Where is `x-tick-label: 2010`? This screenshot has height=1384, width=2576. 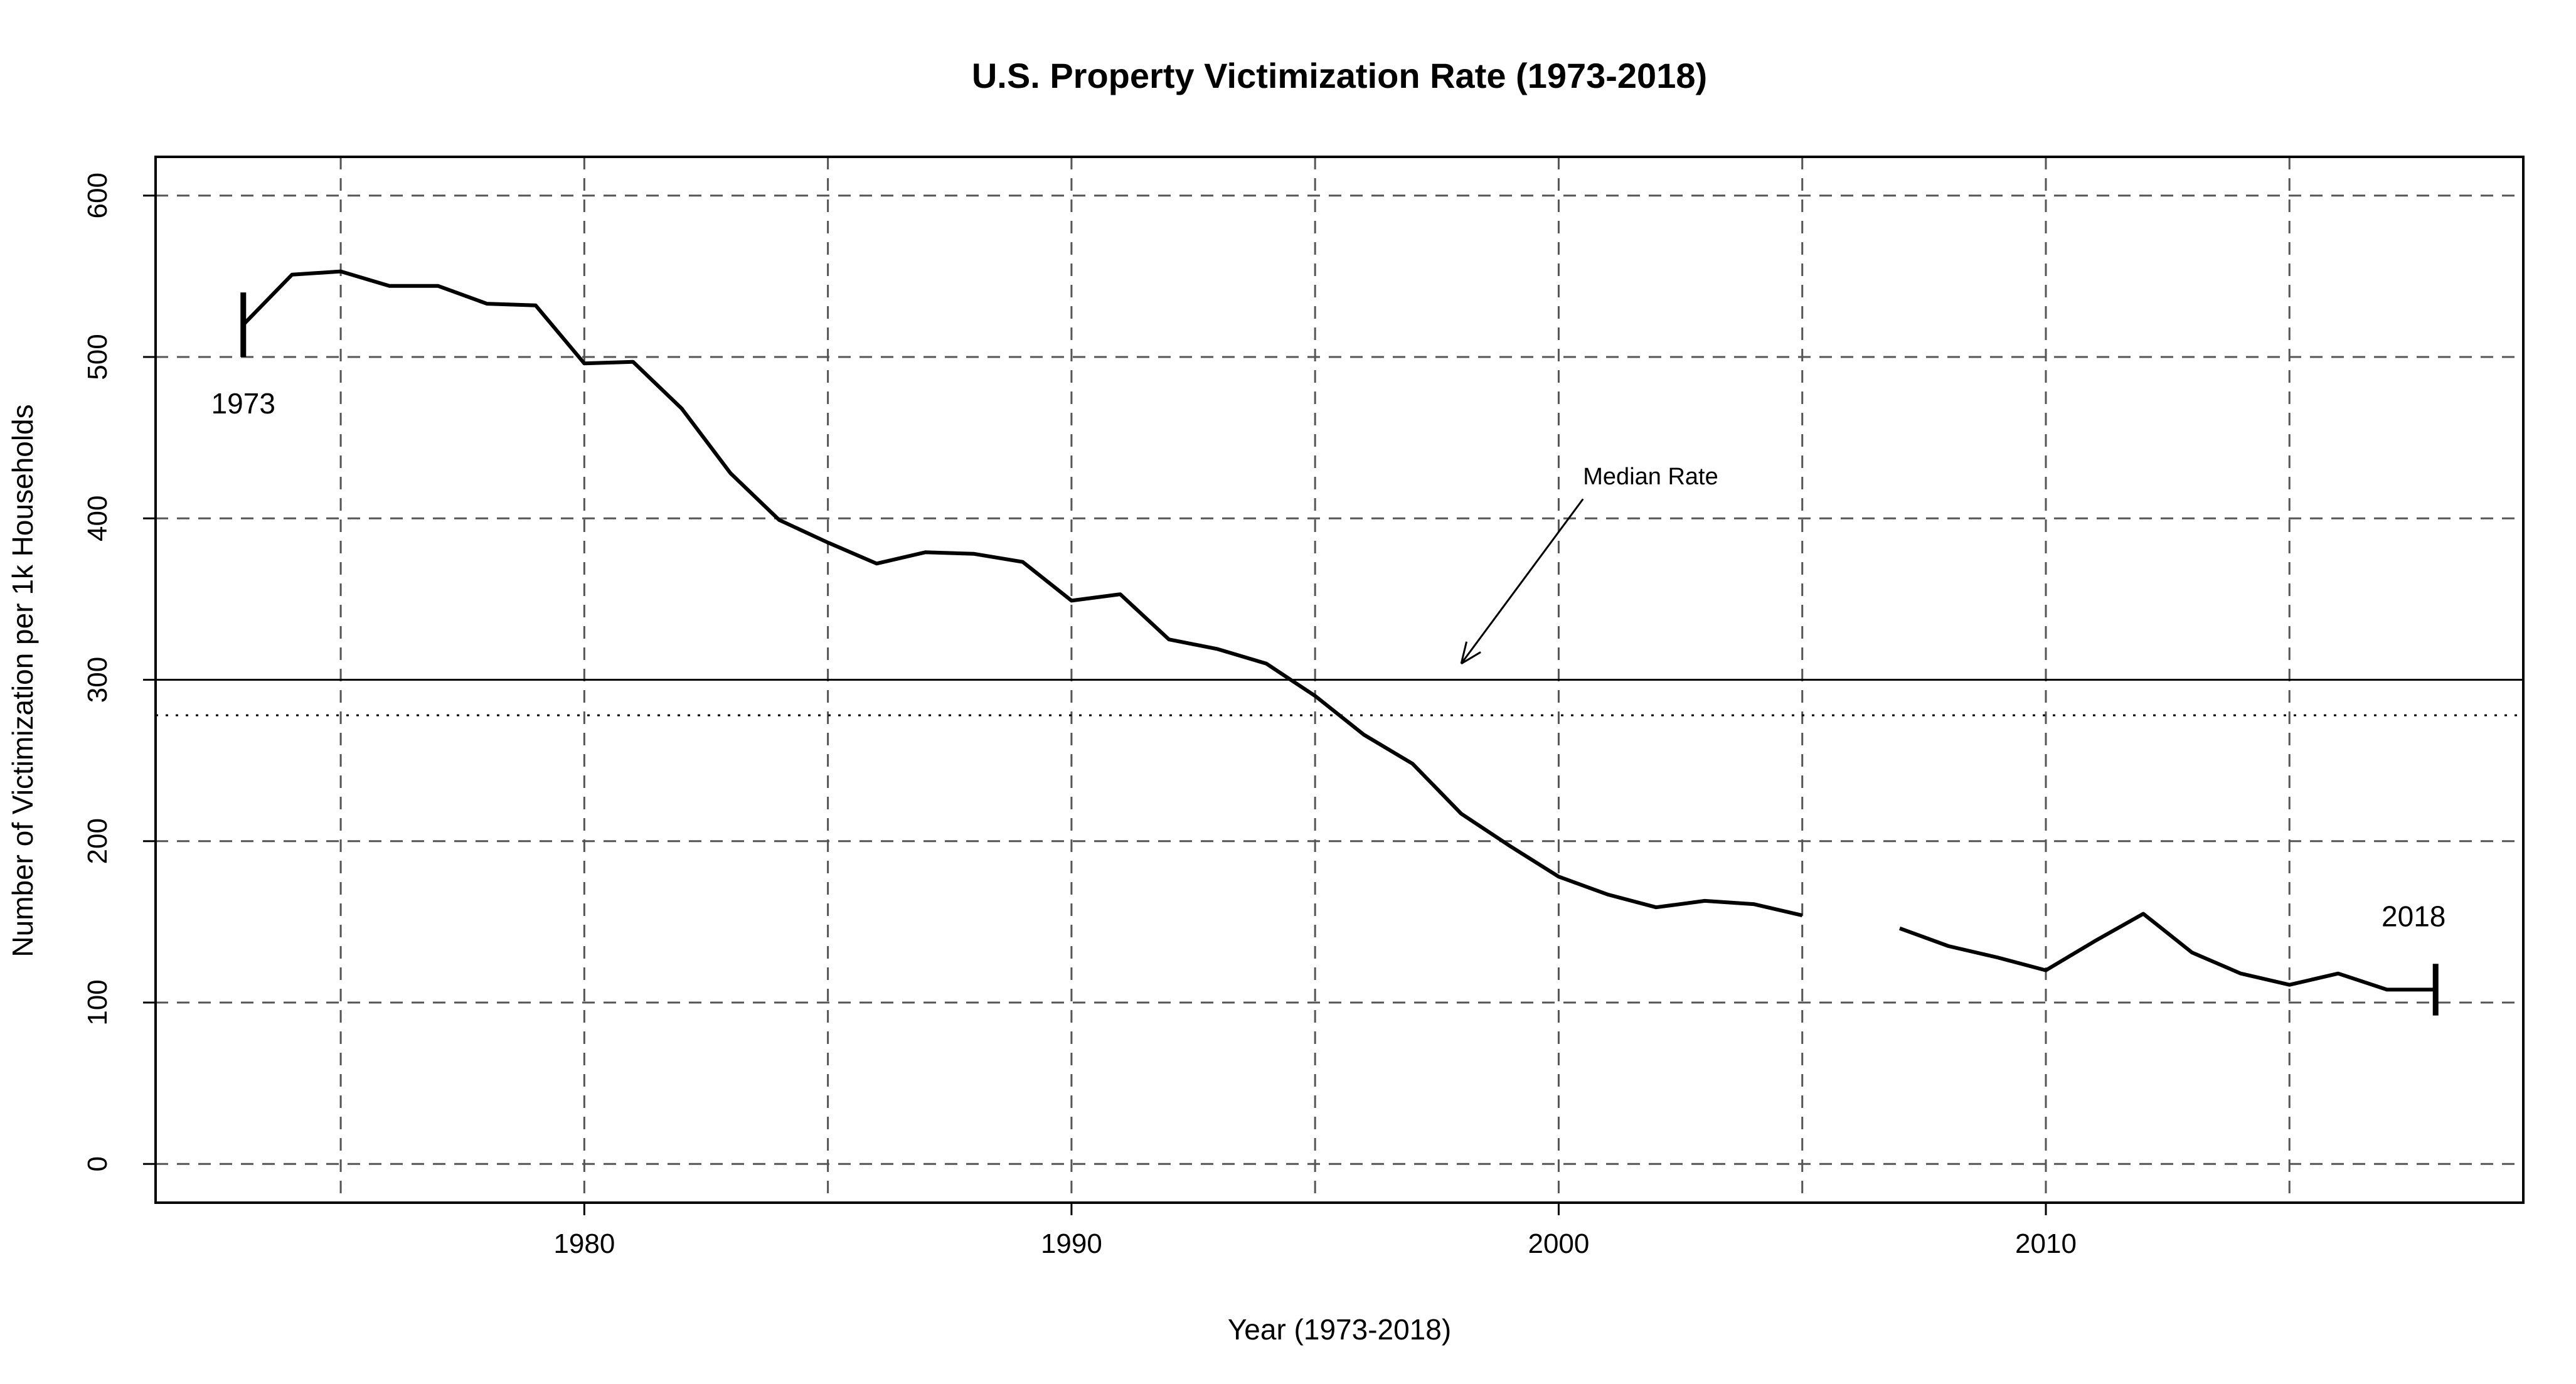 x-tick-label: 2010 is located at coordinates (2046, 1243).